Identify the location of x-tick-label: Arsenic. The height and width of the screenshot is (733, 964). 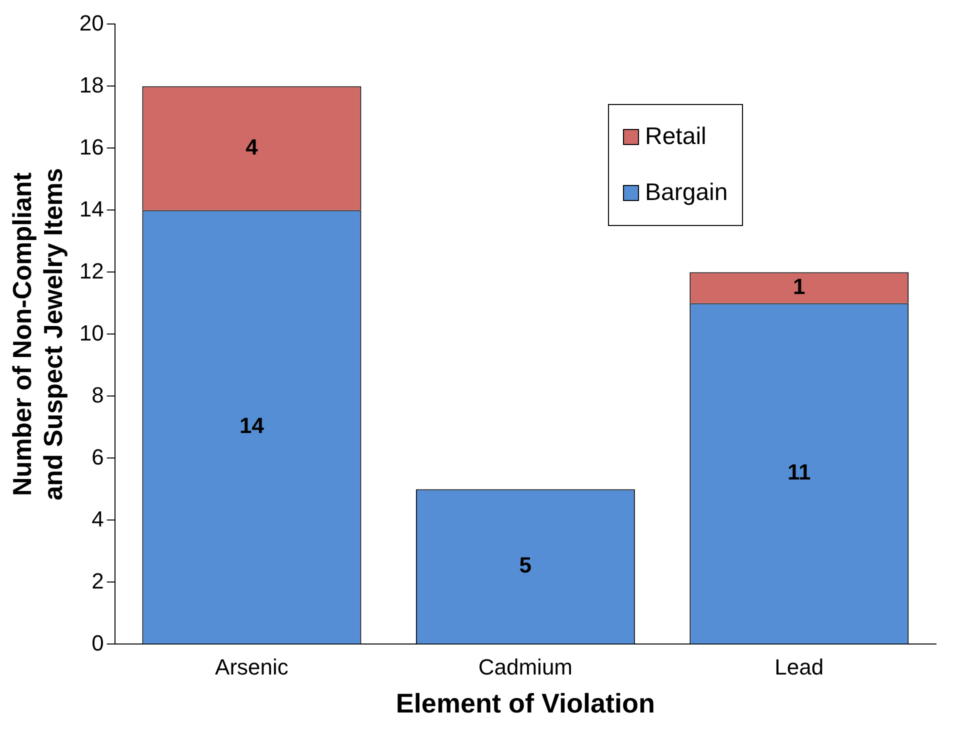
(251, 667).